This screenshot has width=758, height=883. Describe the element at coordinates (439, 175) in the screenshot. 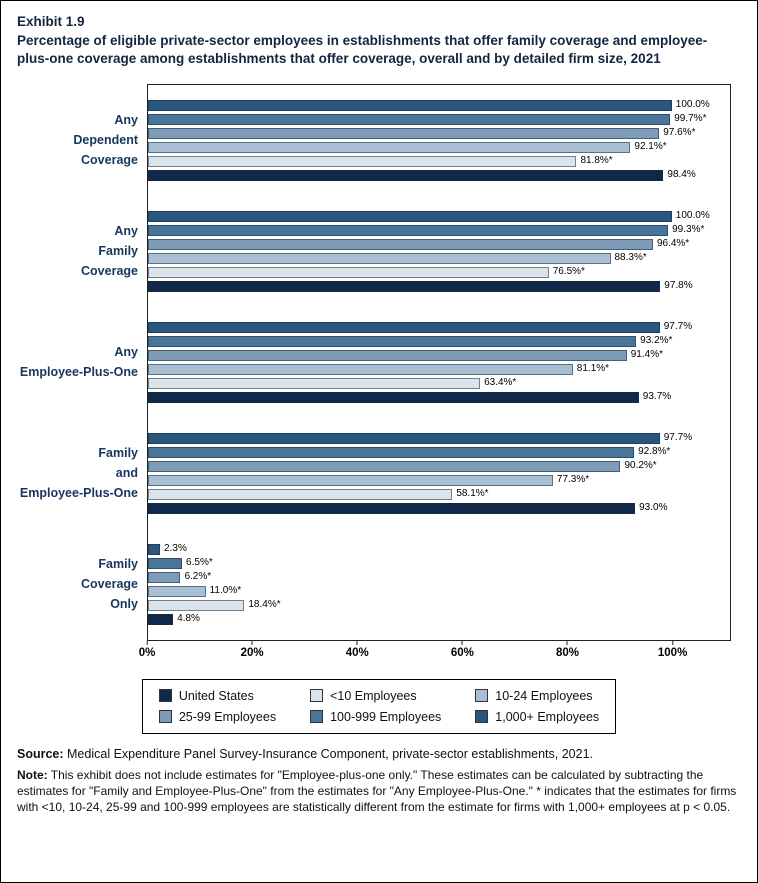

I see `bar-row: 98.4%` at that location.